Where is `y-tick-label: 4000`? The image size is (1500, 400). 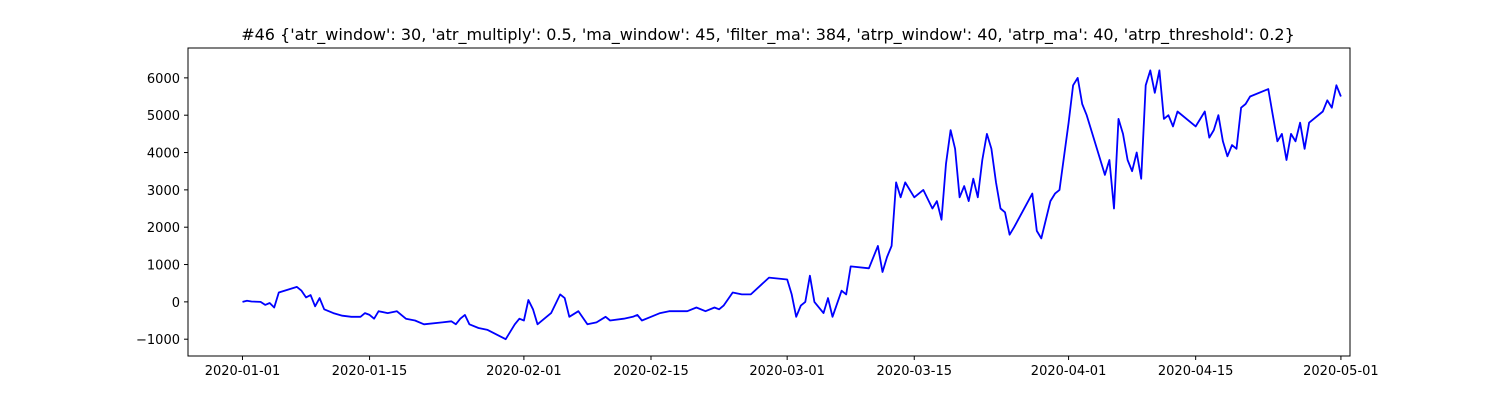 y-tick-label: 4000 is located at coordinates (163, 154).